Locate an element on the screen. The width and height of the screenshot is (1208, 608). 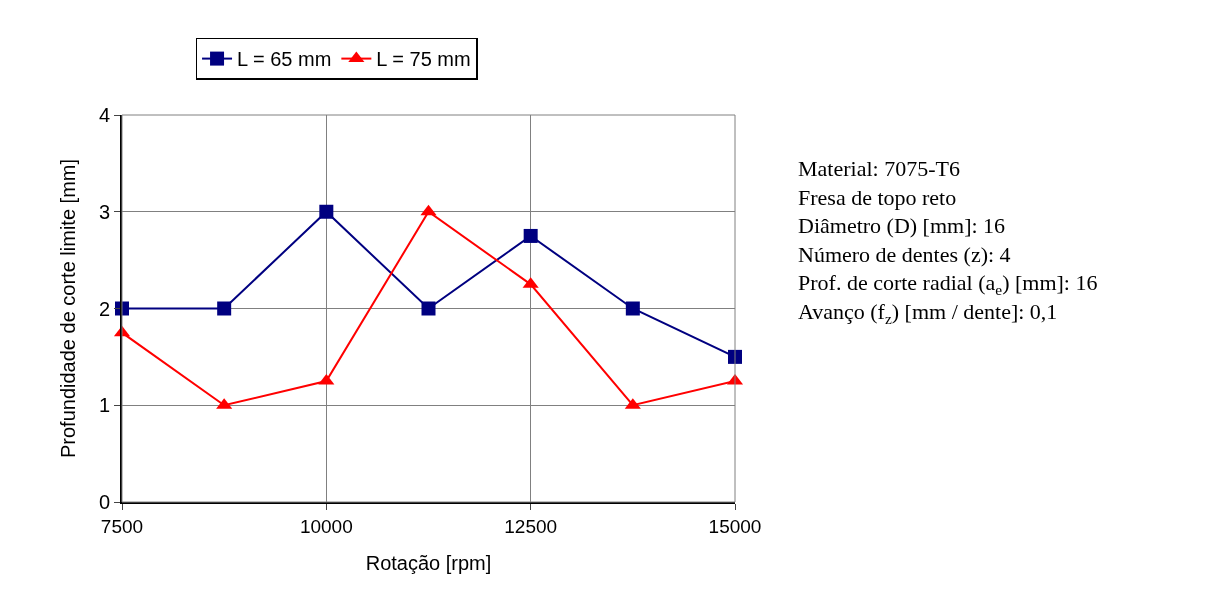
y-tick-label: 4 is located at coordinates (104, 115).